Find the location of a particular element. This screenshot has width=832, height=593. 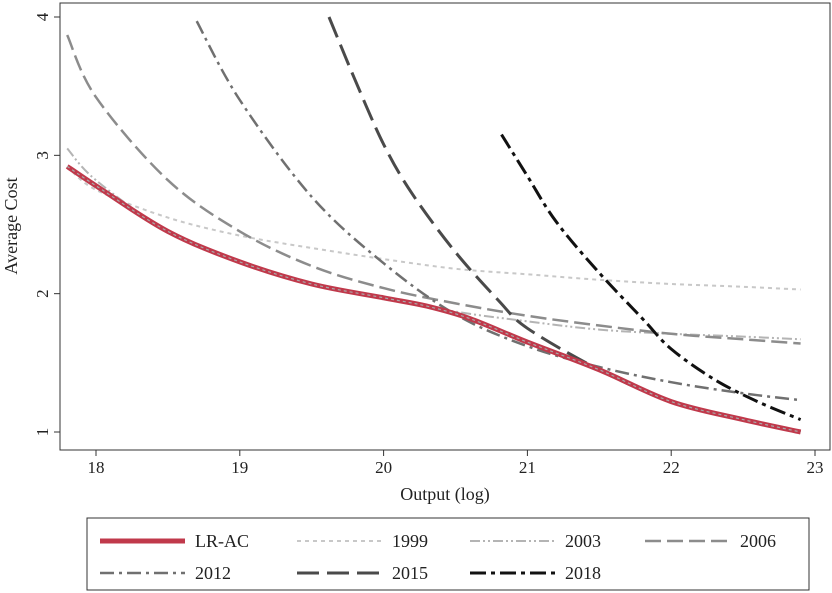

legend-label-lr-ac: LR-AC is located at coordinates (222, 541).